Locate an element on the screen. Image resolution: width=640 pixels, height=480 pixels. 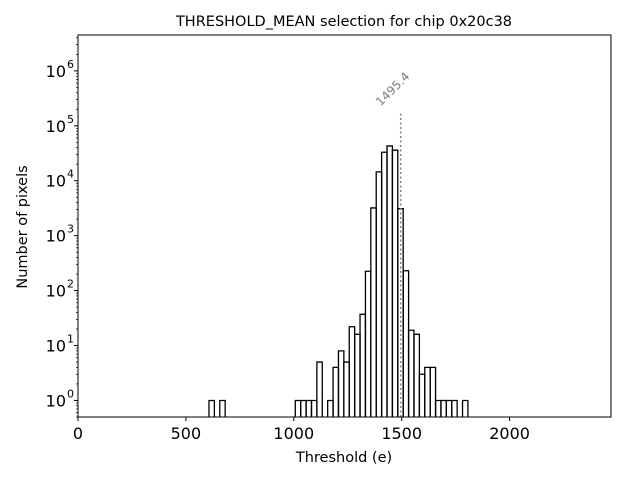
y-tick-exponent: 4 is located at coordinates (70, 174).